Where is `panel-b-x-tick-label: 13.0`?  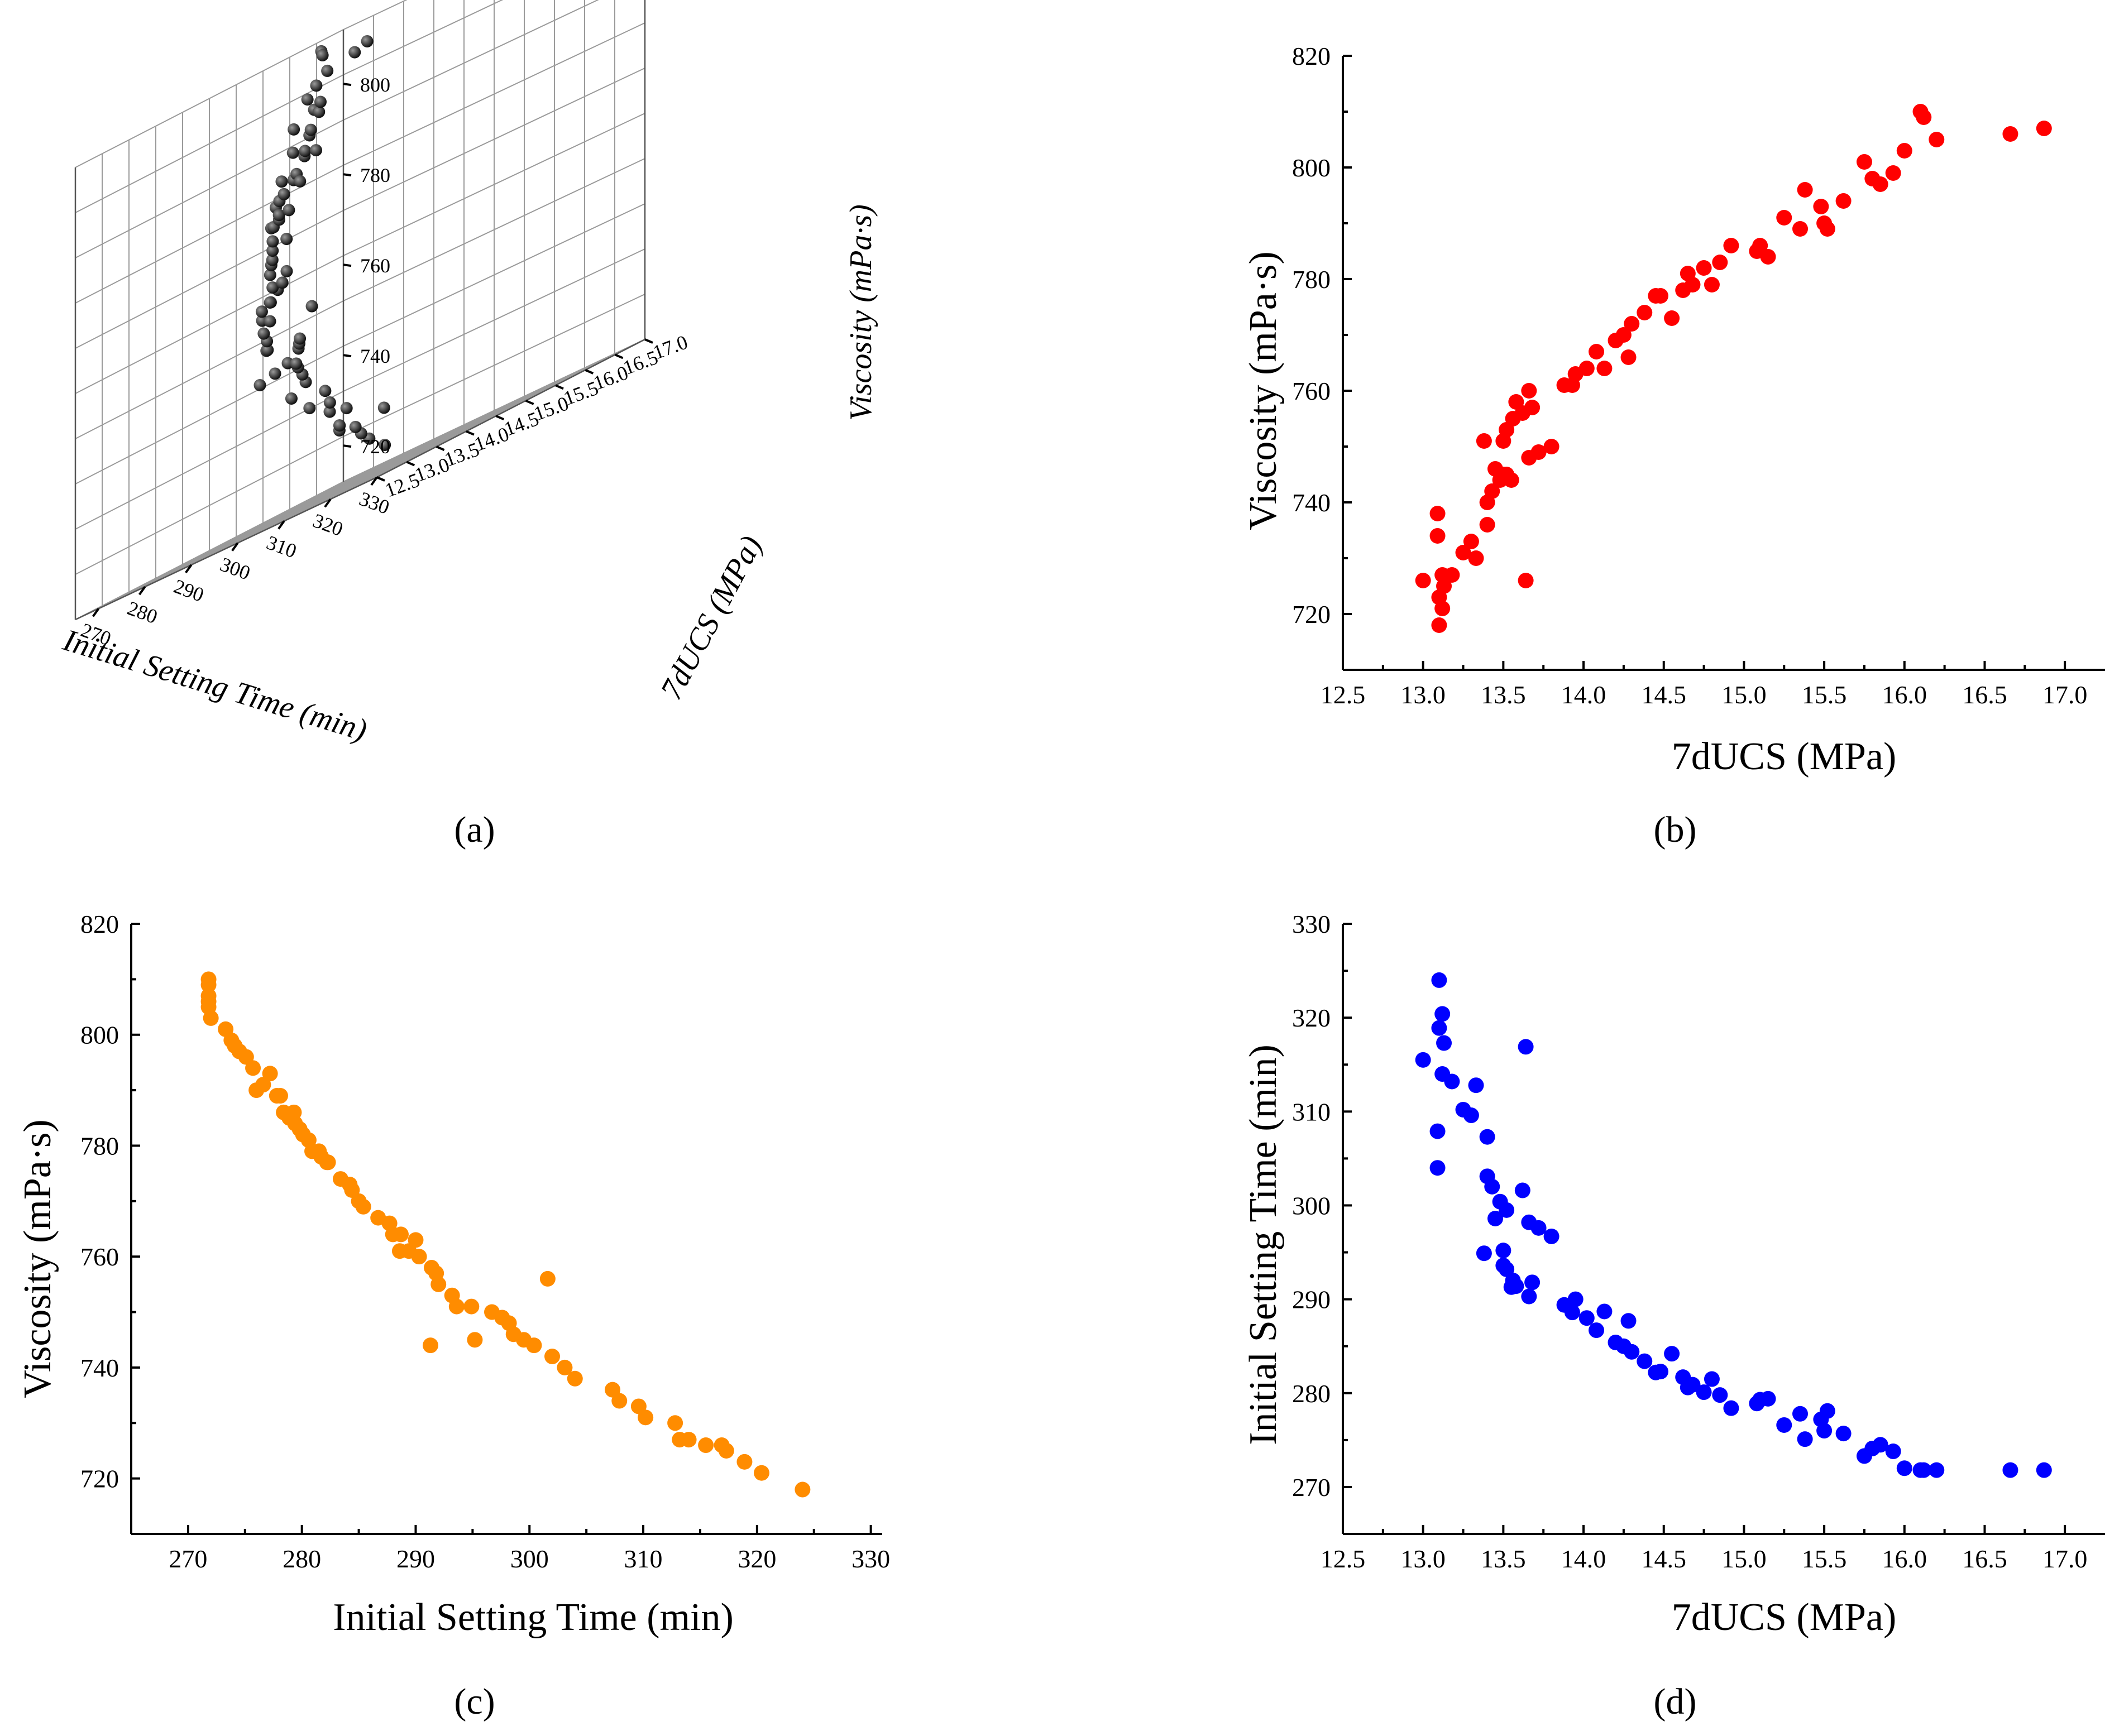
panel-b-x-tick-label: 13.0 is located at coordinates (1423, 694).